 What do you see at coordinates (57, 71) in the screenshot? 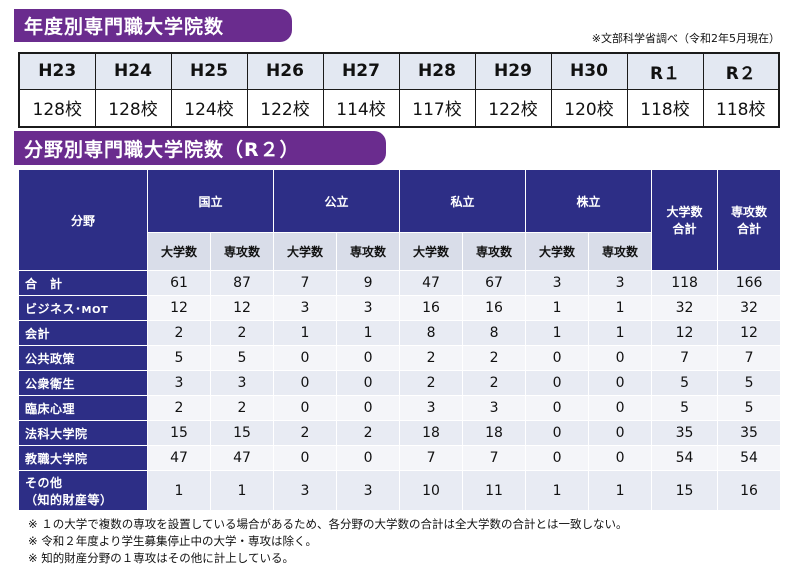
I see `year-header-cell: H23` at bounding box center [57, 71].